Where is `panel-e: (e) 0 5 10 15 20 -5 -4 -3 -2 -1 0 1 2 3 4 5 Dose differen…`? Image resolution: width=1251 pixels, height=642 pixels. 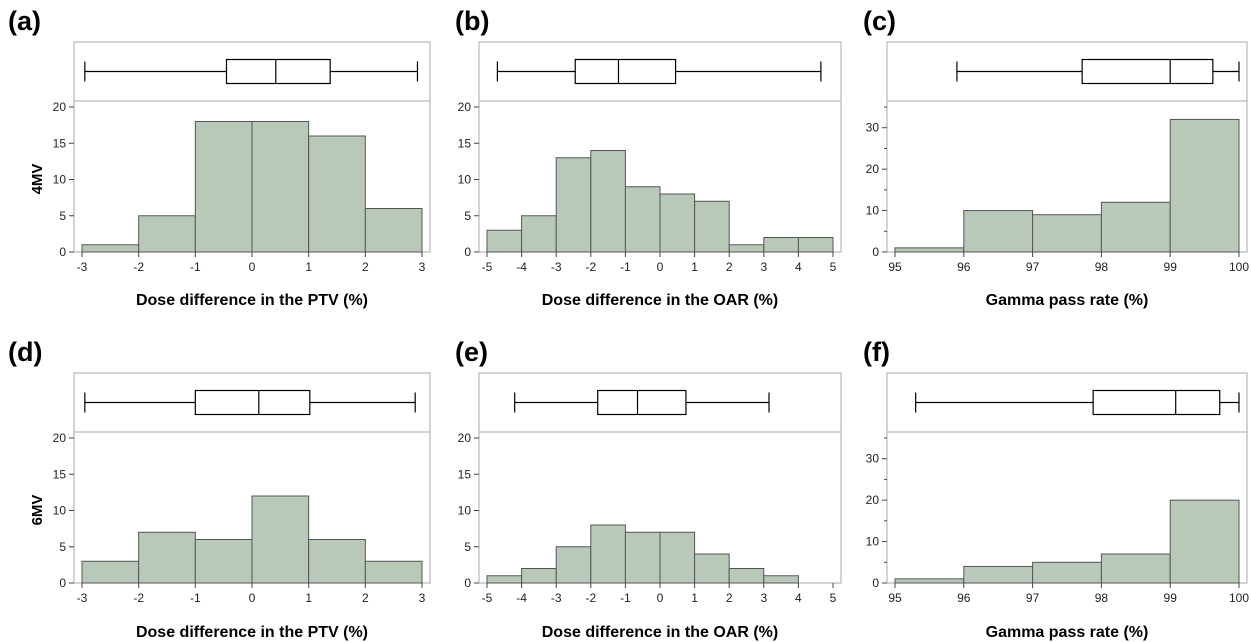
panel-e: (e) 0 5 10 15 20 -5 -4 -3 -2 -1 0 1 2 3 4 5 Dose differen… is located at coordinates (648, 489).